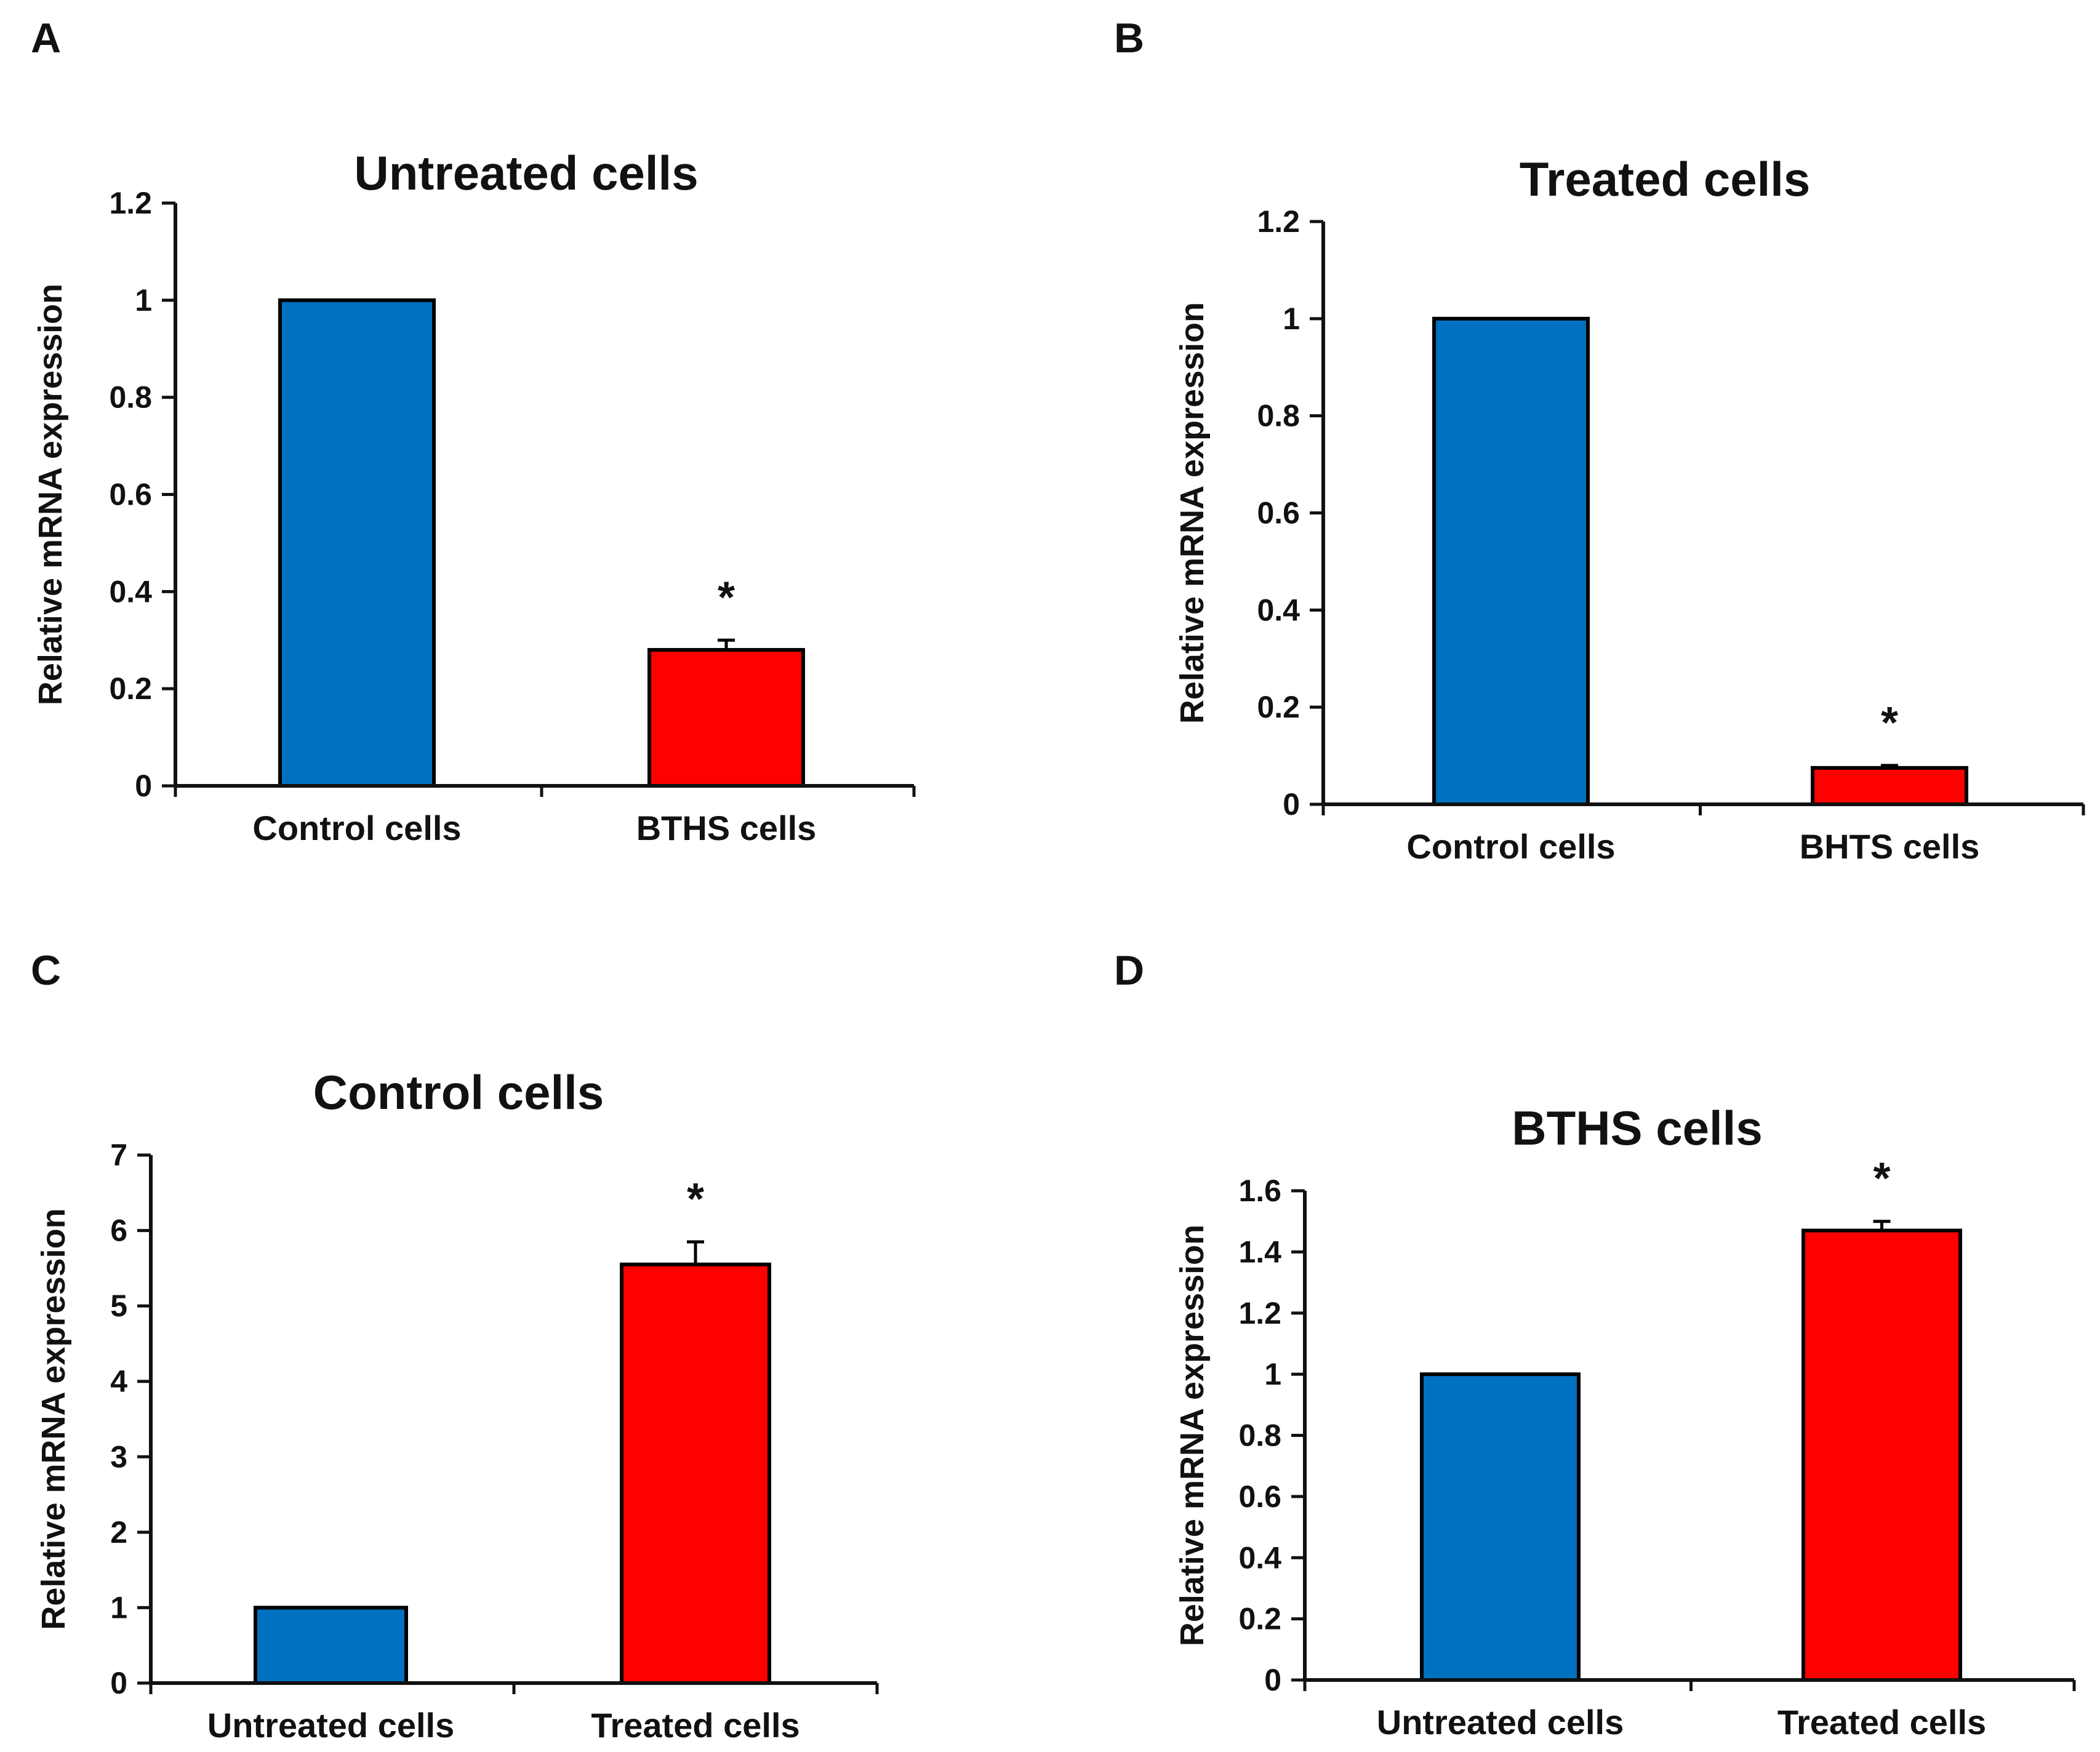 The image size is (2100, 1752). Describe the element at coordinates (1129, 38) in the screenshot. I see `panel-label-b: B` at that location.